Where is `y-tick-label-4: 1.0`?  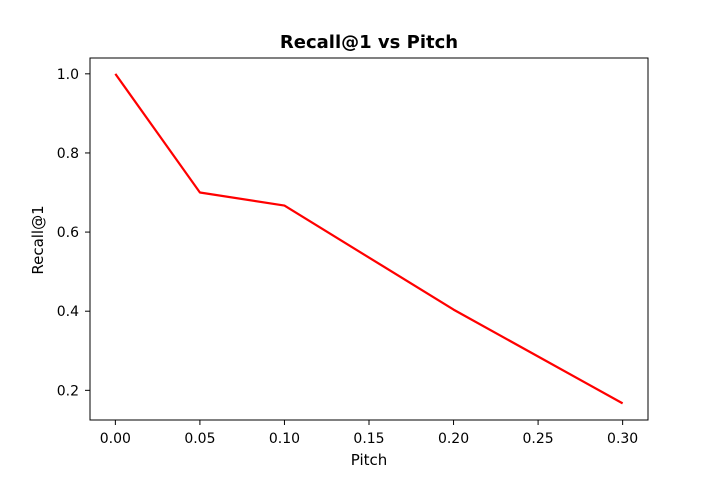
y-tick-label-4: 1.0 is located at coordinates (68, 75).